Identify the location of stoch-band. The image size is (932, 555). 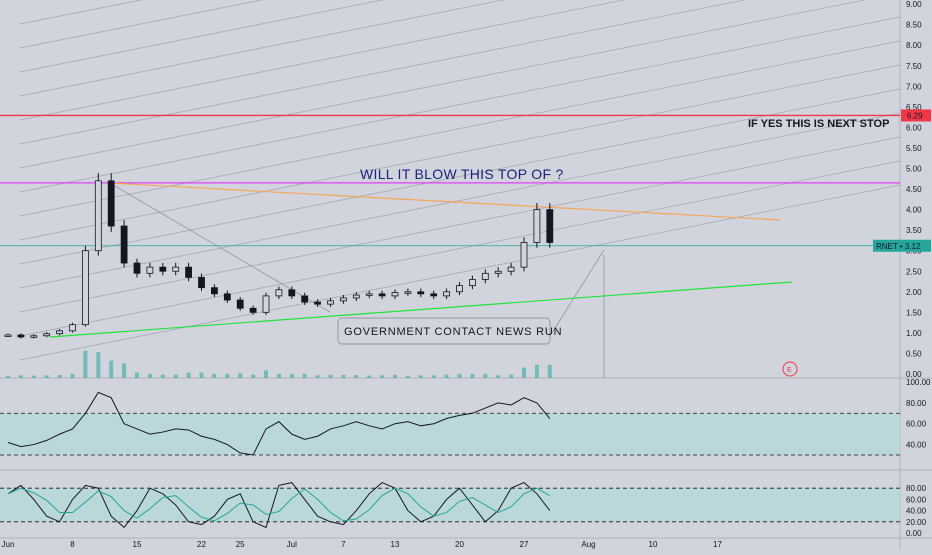
(450, 505).